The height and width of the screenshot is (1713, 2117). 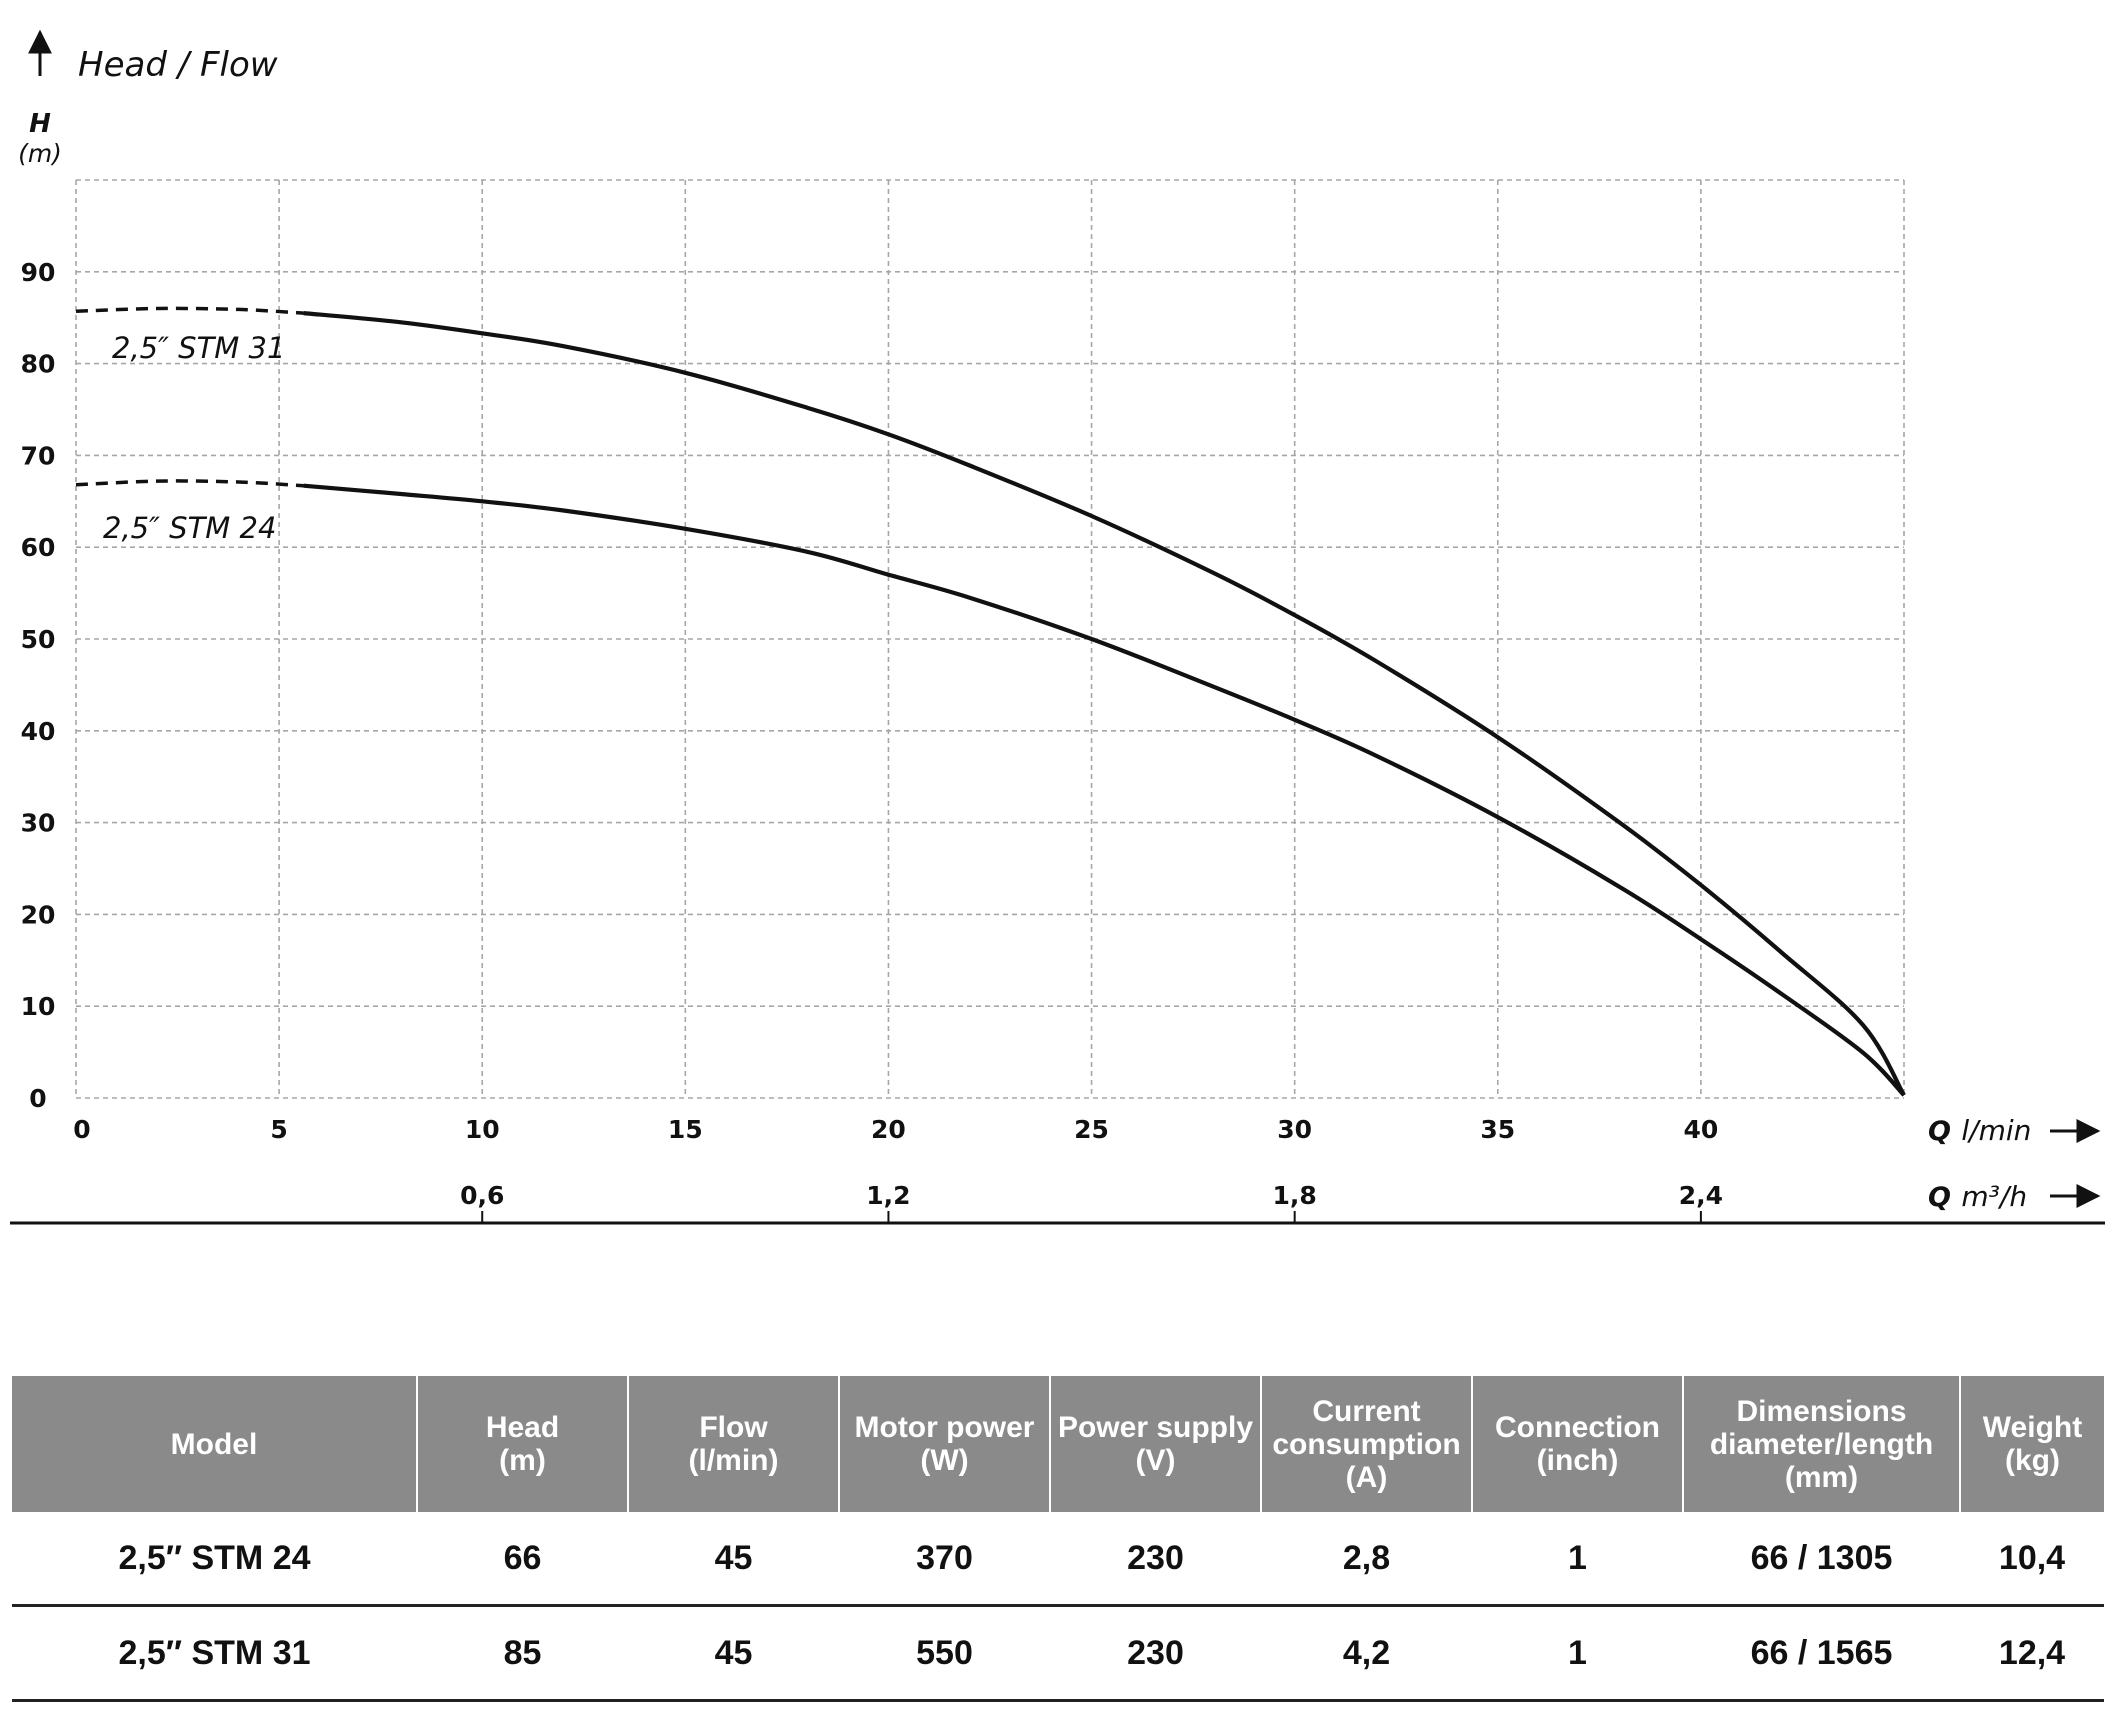 I want to click on x-tick-labels: 0 5 10 15 20 25 30 35 40, so click(x=895, y=1129).